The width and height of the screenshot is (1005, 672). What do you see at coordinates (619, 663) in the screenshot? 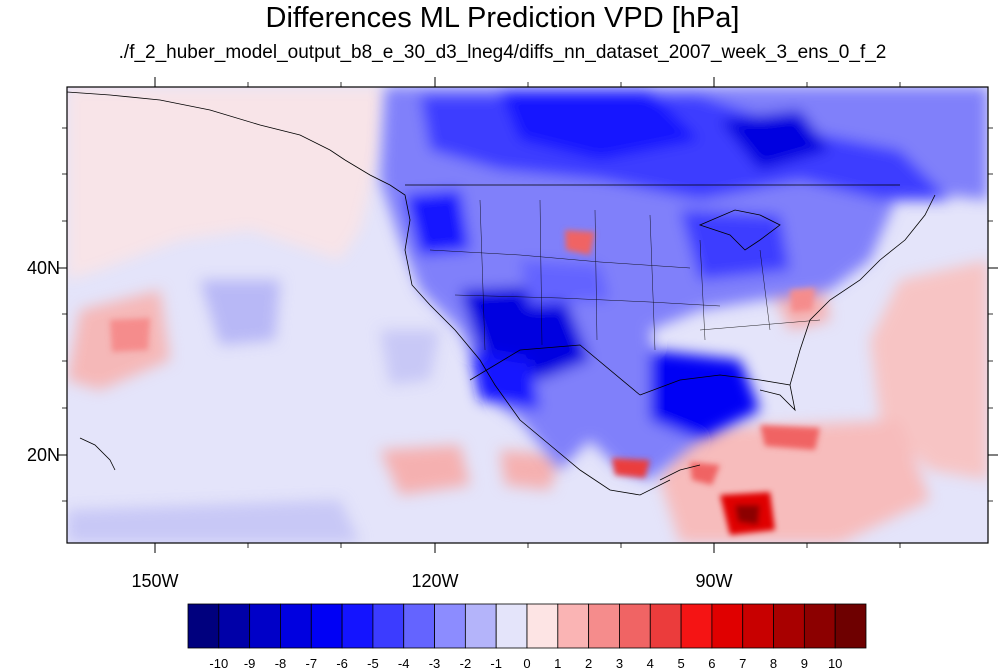
I see `colorbar-label: 3` at bounding box center [619, 663].